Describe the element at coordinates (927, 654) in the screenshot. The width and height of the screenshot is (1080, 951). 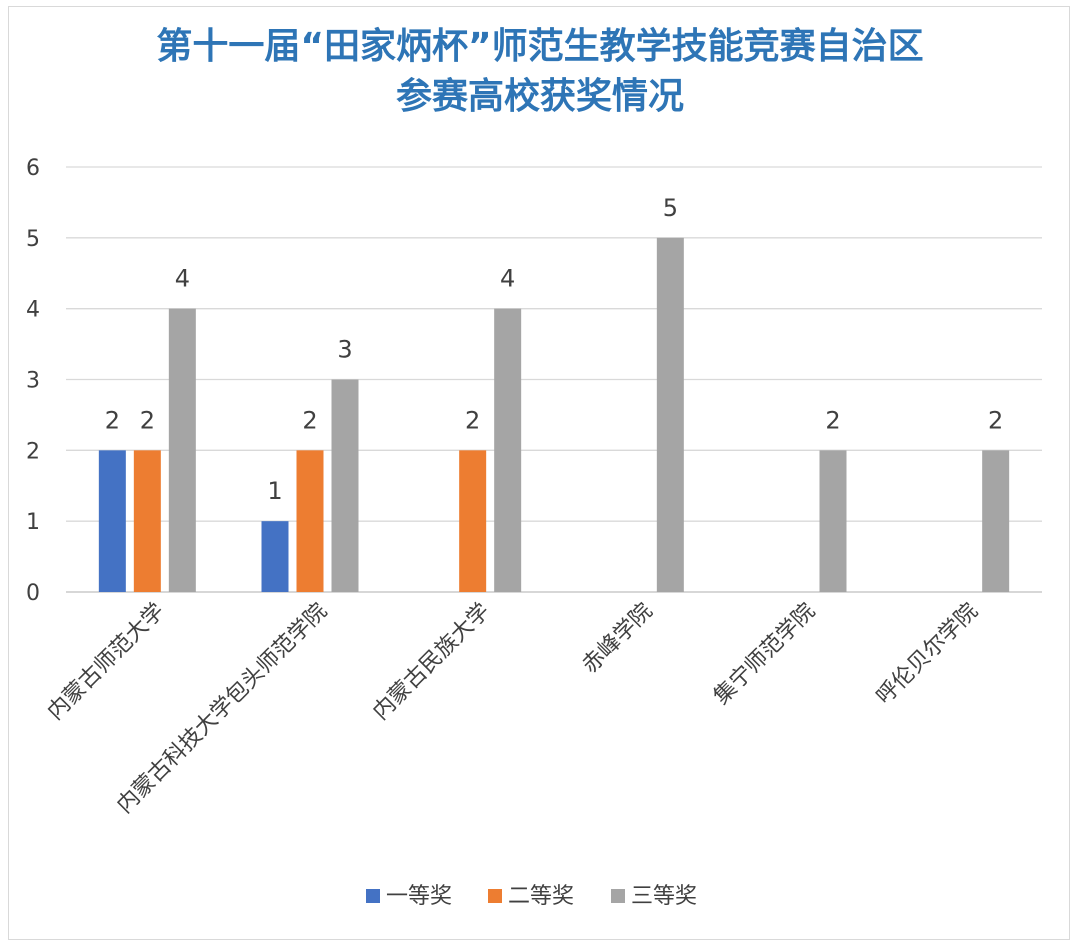
I see `category-label: 呼伦贝尔学院` at that location.